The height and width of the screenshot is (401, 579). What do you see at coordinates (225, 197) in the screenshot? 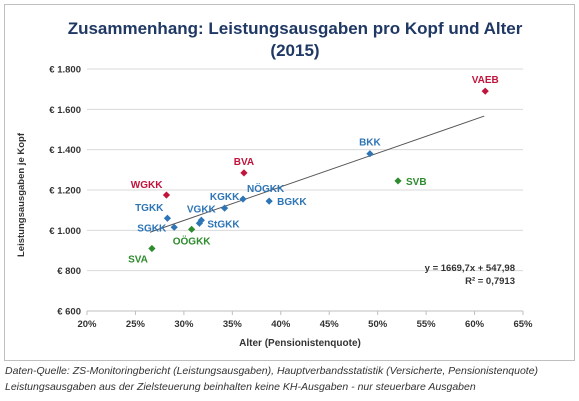
I see `data-point-label: KGKK` at bounding box center [225, 197].